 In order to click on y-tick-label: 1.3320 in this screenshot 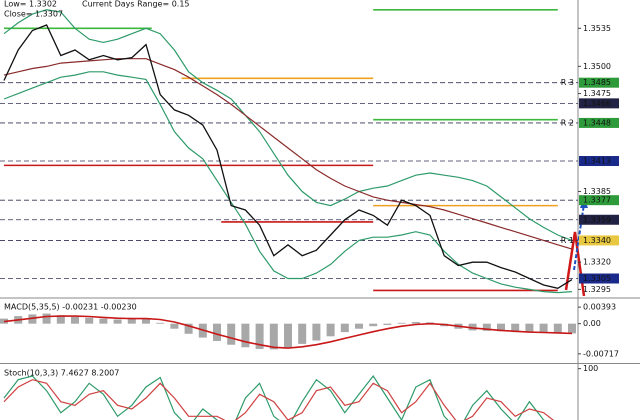, I will do `click(597, 262)`.